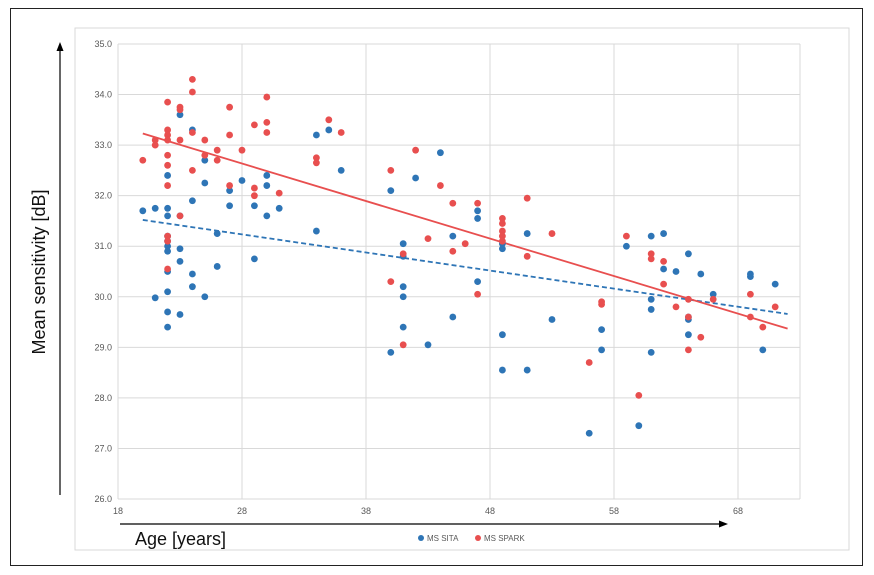 Image resolution: width=874 pixels, height=575 pixels. I want to click on x-tick-label: 18, so click(118, 511).